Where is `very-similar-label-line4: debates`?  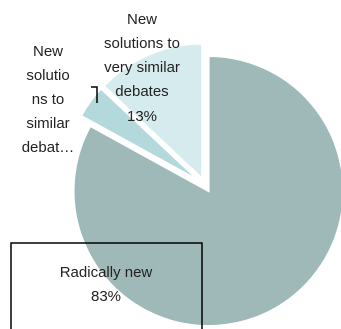
very-similar-label-line4: debates is located at coordinates (141, 91).